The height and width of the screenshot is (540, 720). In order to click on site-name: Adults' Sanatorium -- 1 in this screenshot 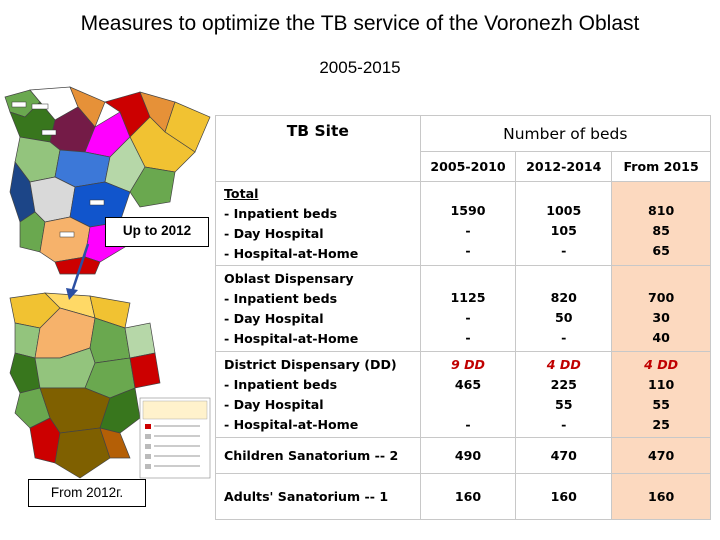, I will do `click(318, 496)`.